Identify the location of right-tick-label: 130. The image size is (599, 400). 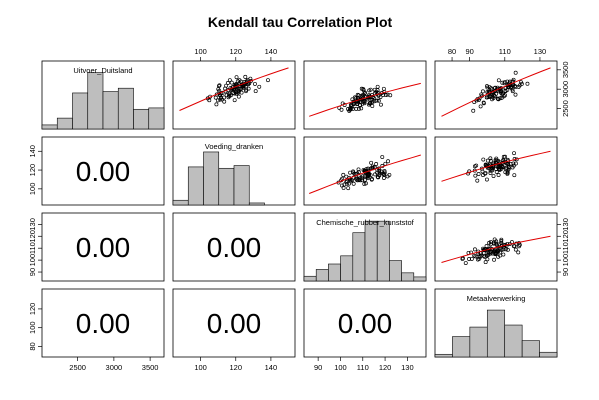
(565, 224).